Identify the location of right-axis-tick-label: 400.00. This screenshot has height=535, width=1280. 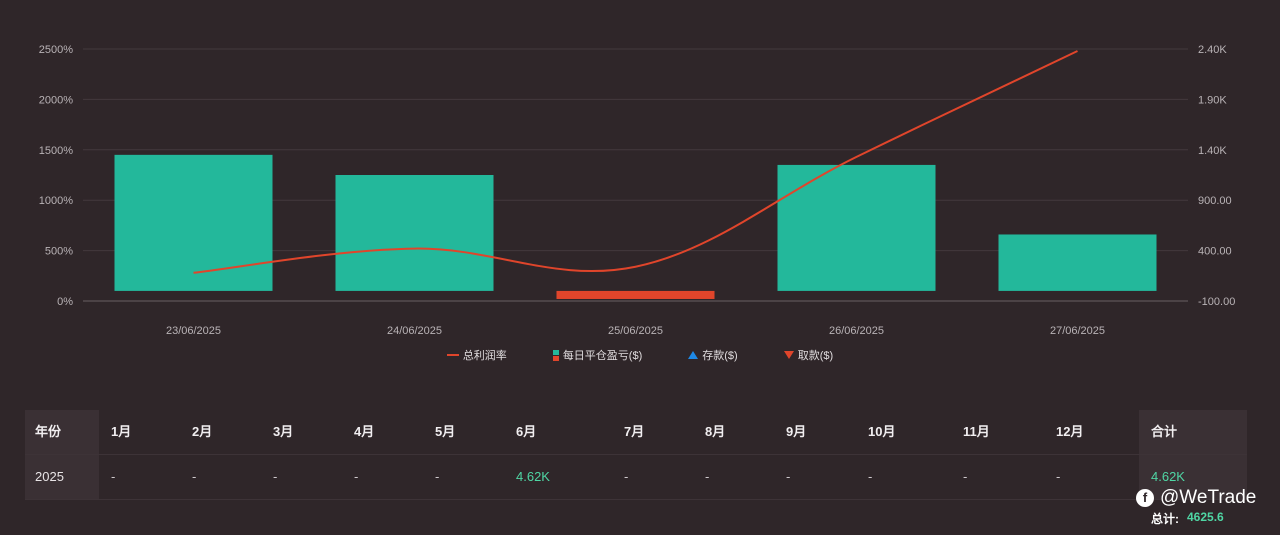
(1215, 252).